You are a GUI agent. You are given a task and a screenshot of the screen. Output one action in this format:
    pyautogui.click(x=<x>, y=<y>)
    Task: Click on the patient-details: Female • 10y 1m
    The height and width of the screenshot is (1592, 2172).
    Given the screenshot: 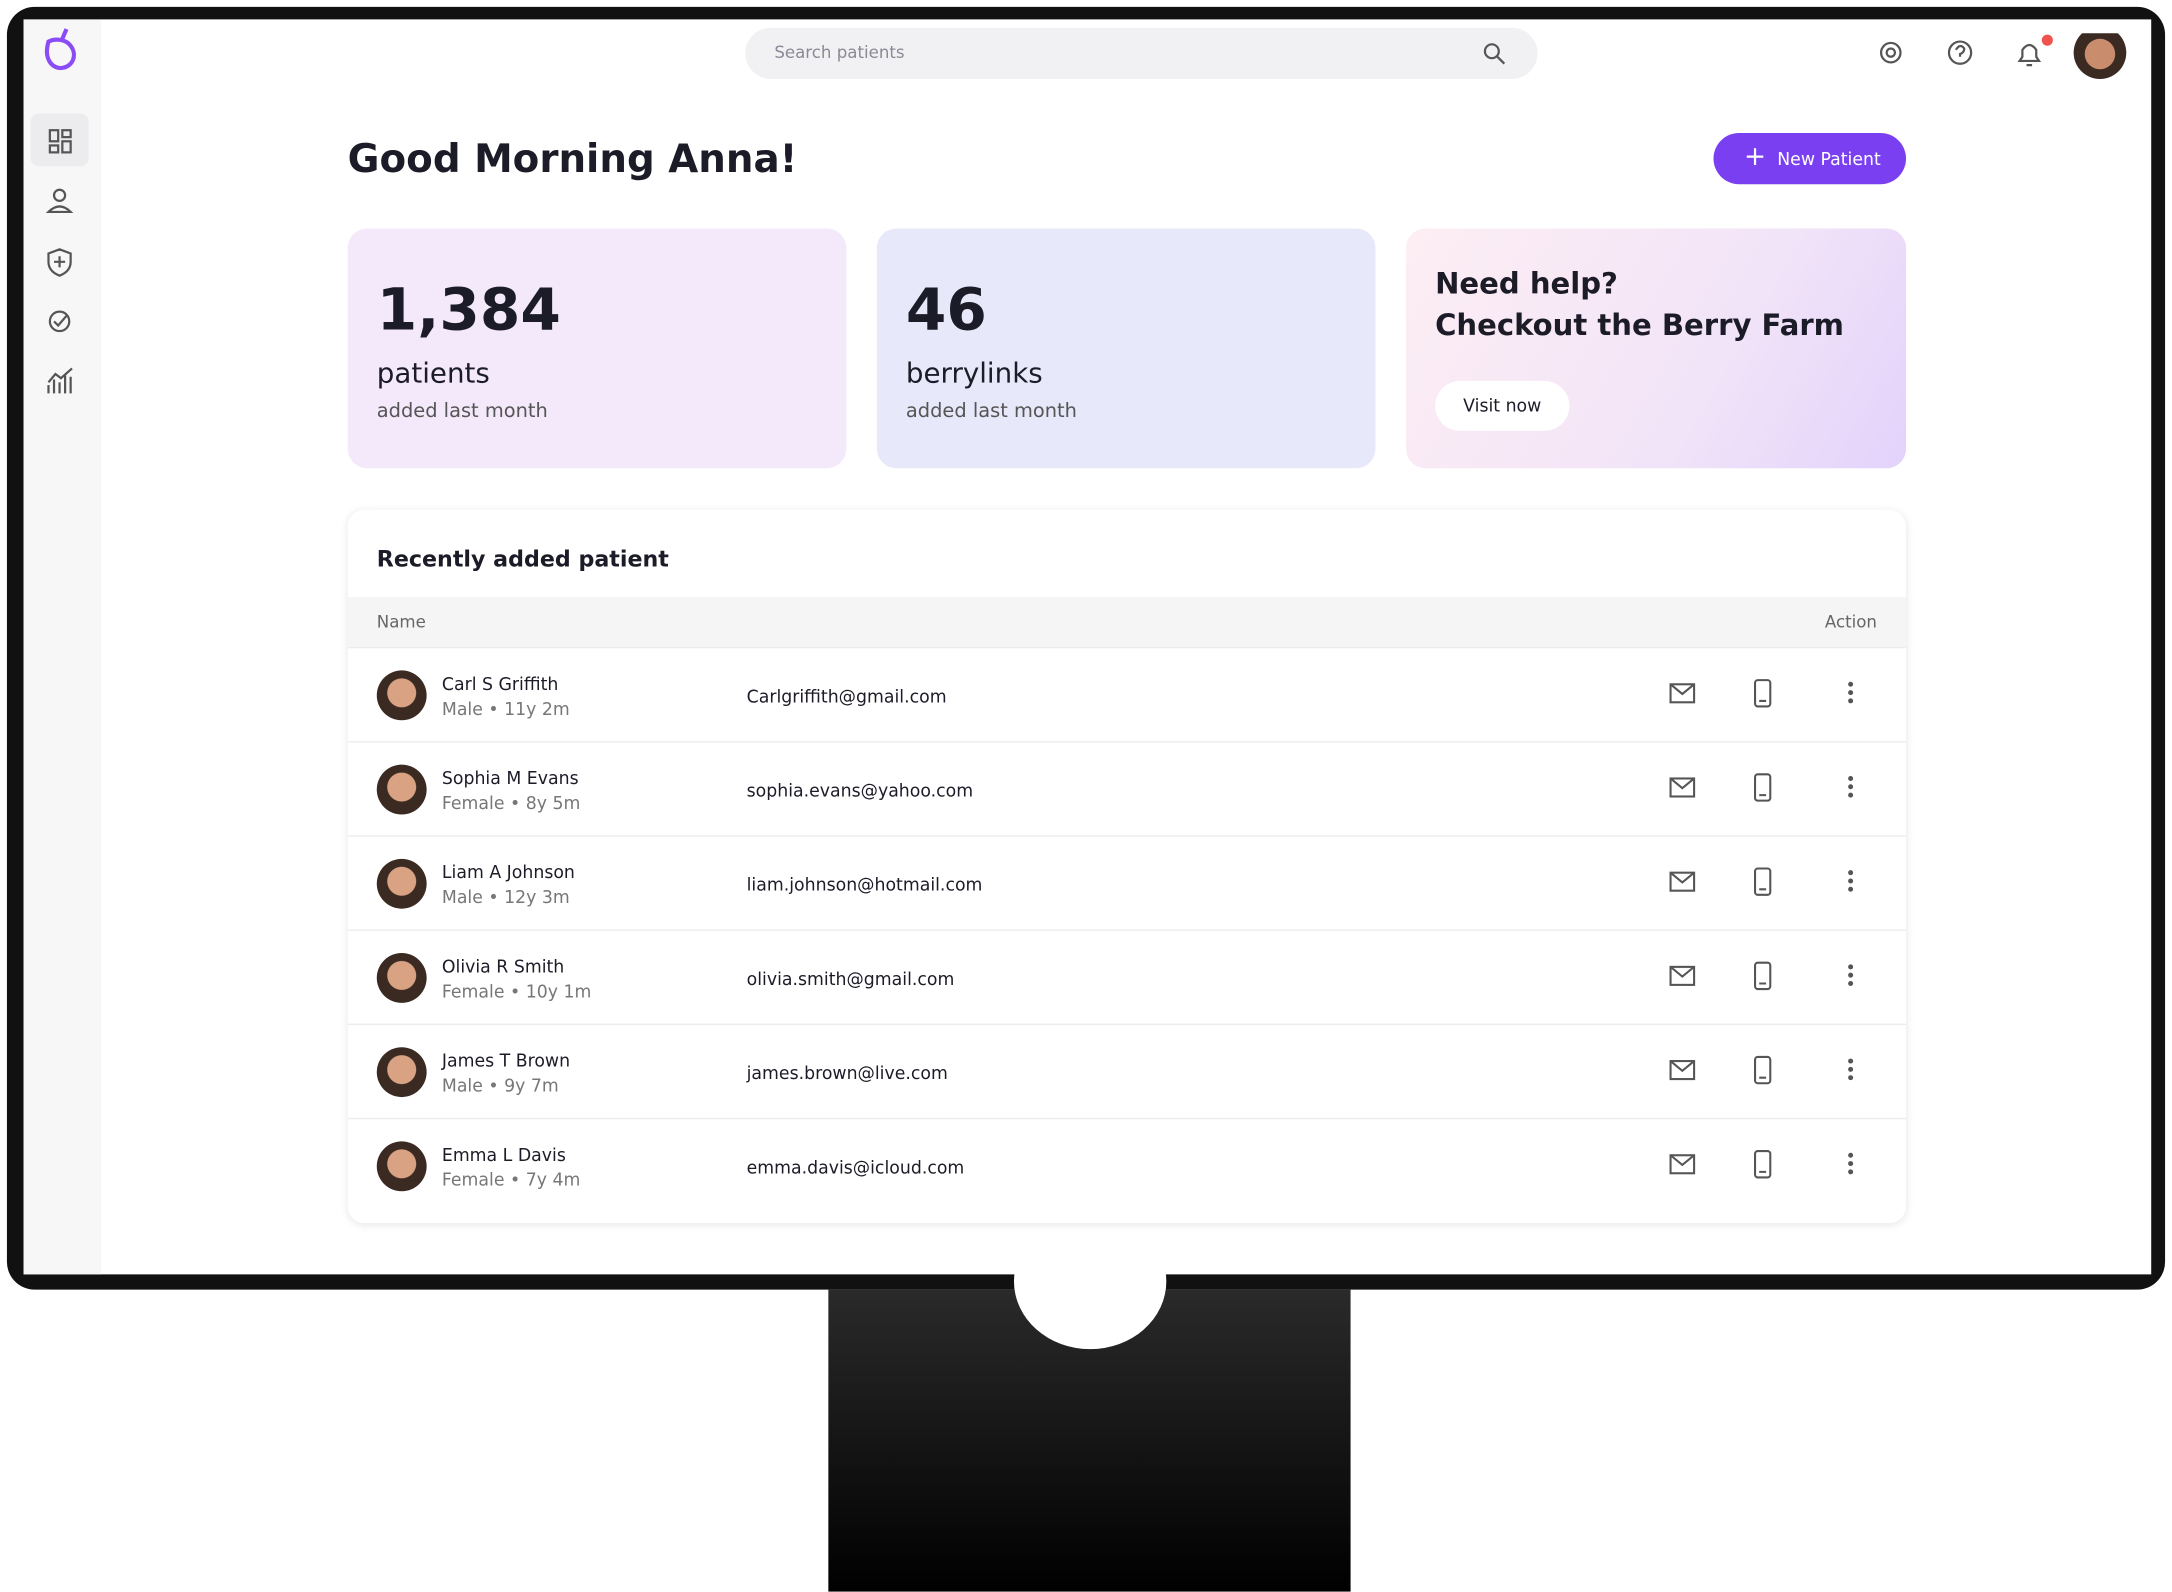 What is the action you would take?
    pyautogui.click(x=516, y=991)
    